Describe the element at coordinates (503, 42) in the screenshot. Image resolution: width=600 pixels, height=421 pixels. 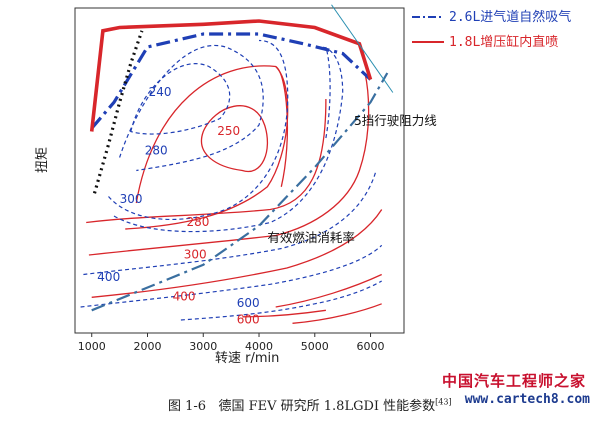
I see `legend-label: 1.8L增压缸内直喷` at that location.